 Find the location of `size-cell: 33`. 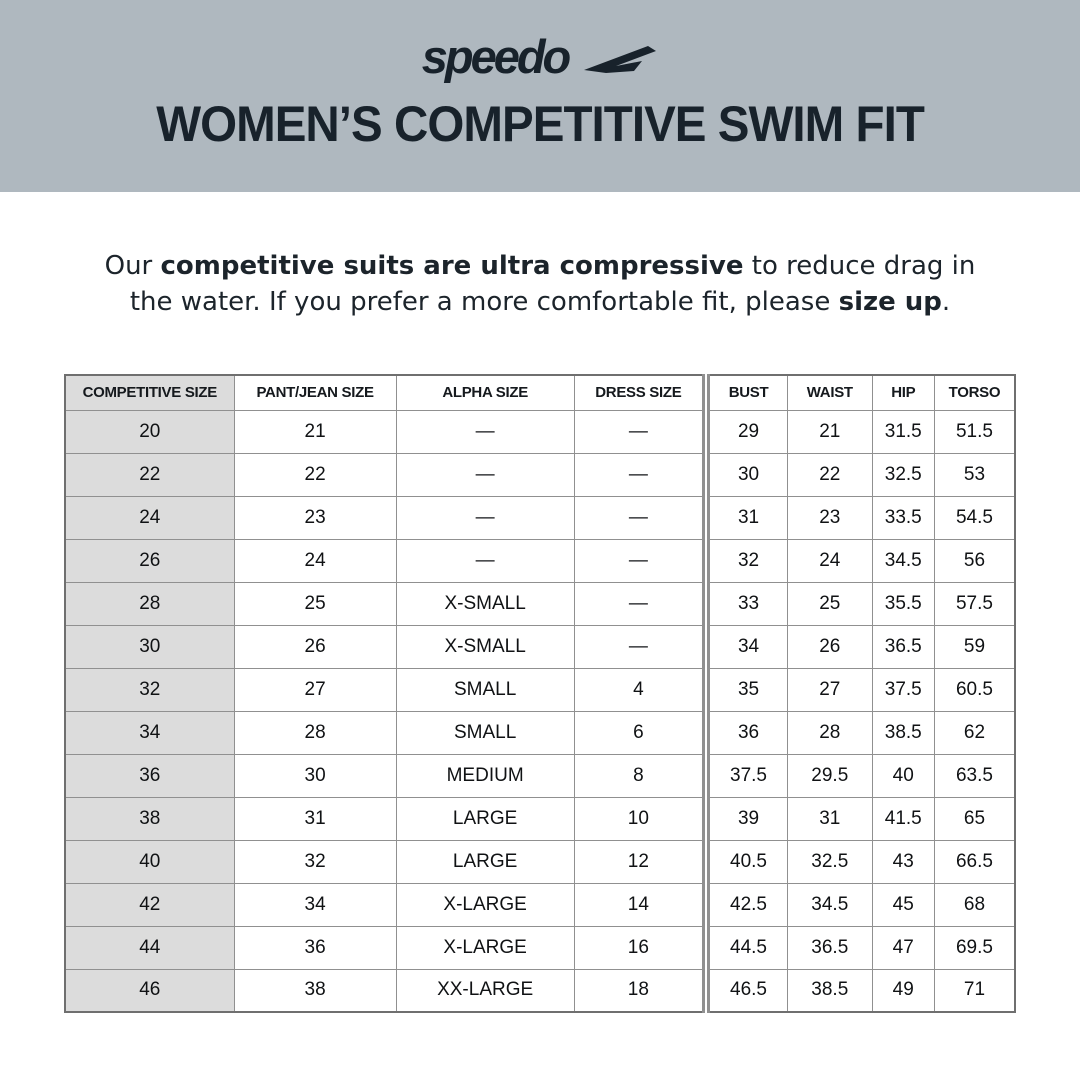

size-cell: 33 is located at coordinates (745, 603).